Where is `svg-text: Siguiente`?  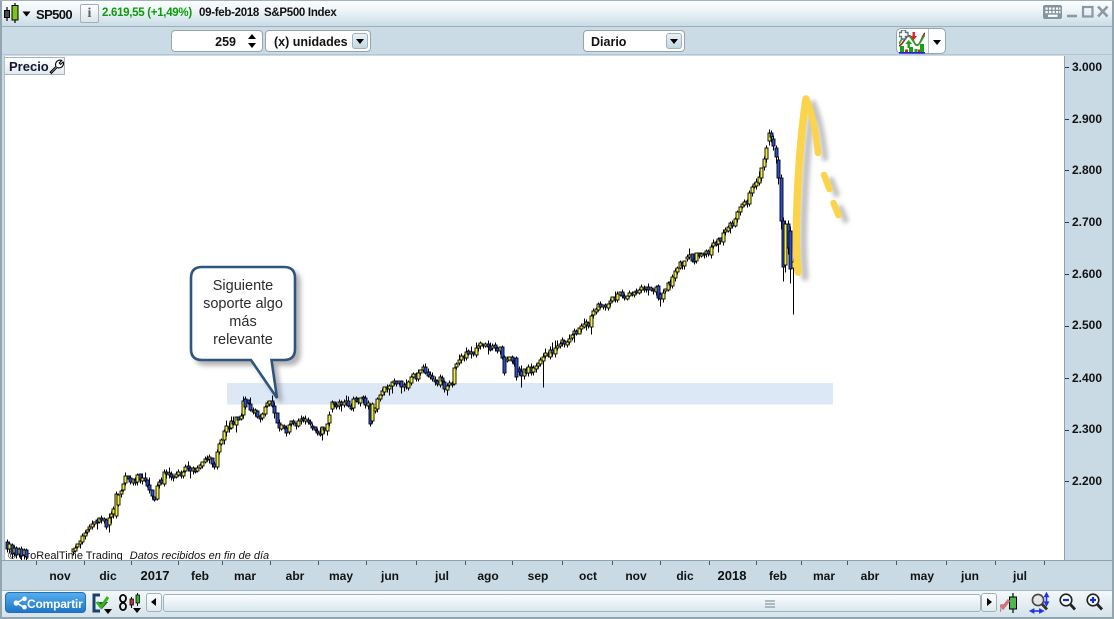
svg-text: Siguiente is located at coordinates (243, 286).